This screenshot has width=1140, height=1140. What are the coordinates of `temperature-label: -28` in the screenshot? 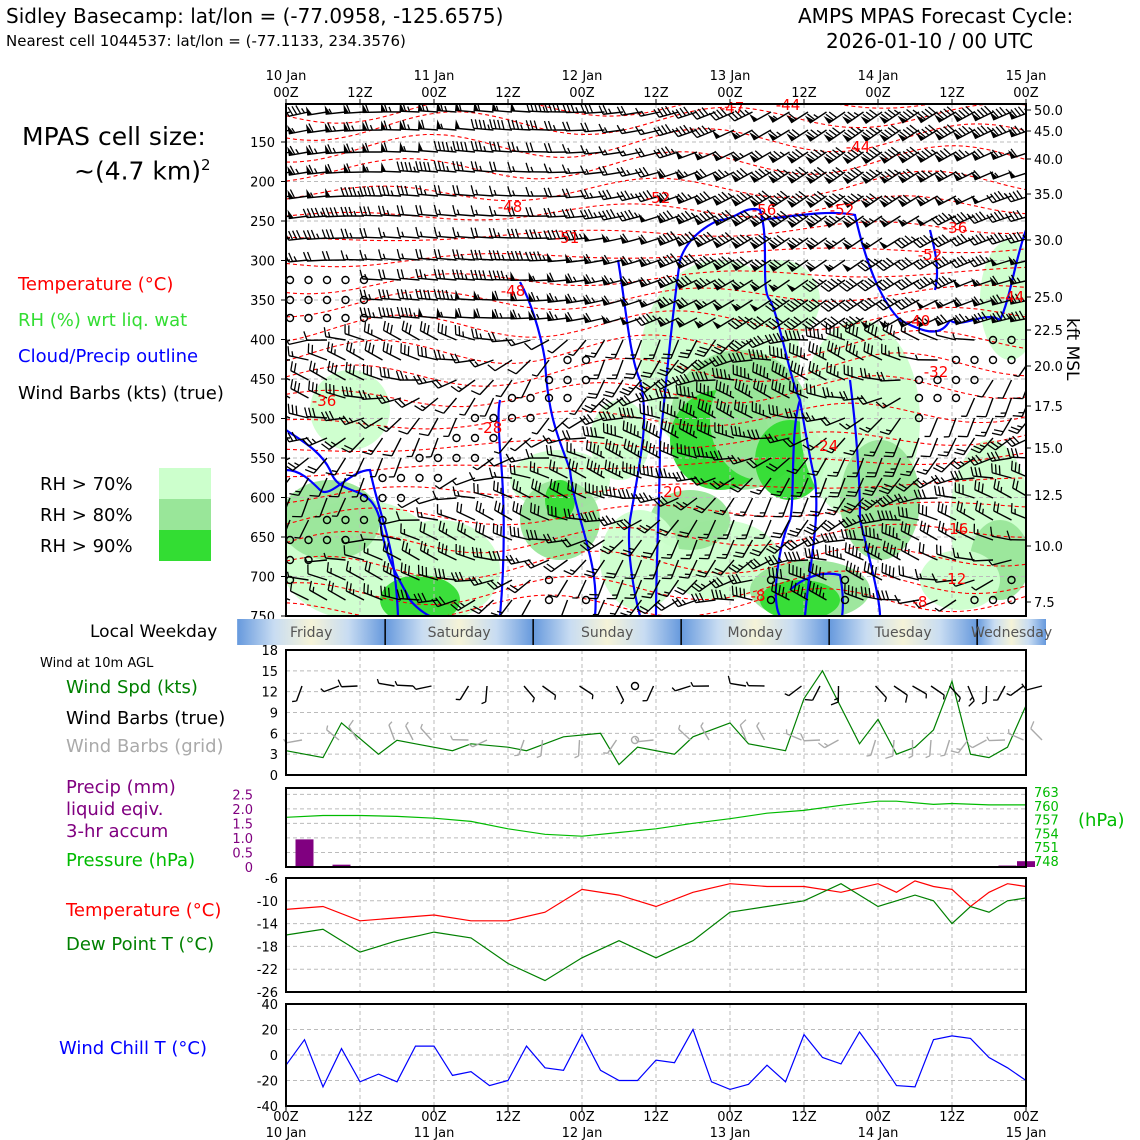 It's located at (490, 428).